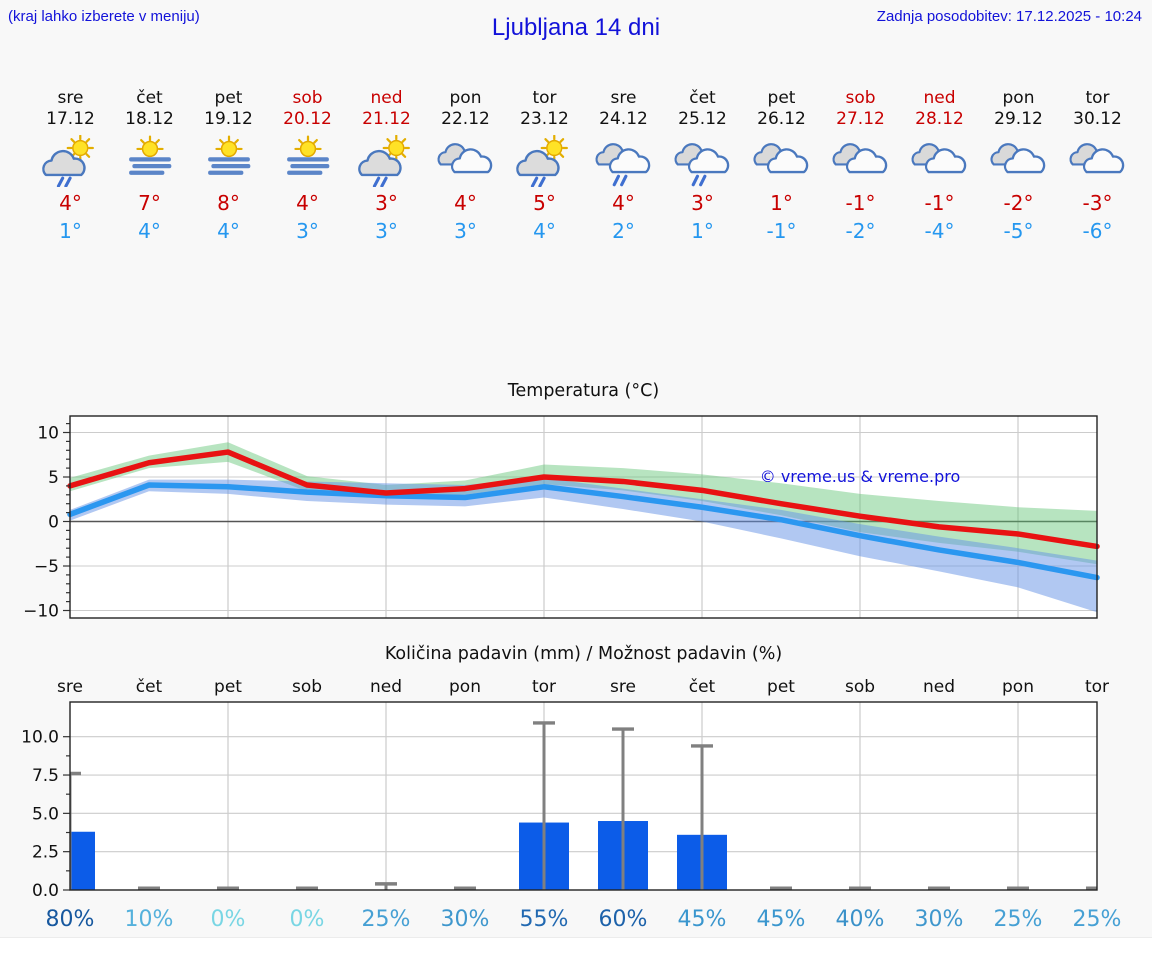 This screenshot has height=975, width=1152. I want to click on precip-ytick: 7.5, so click(45, 776).